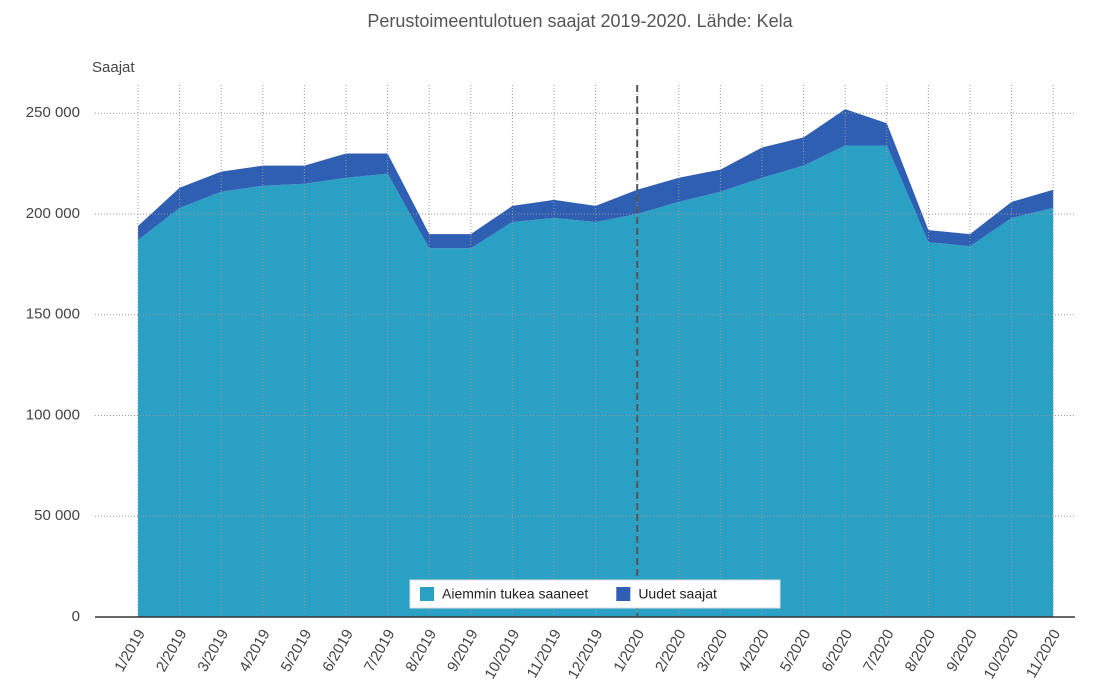 Image resolution: width=1098 pixels, height=684 pixels. I want to click on x-tick-label: 11/2019, so click(544, 653).